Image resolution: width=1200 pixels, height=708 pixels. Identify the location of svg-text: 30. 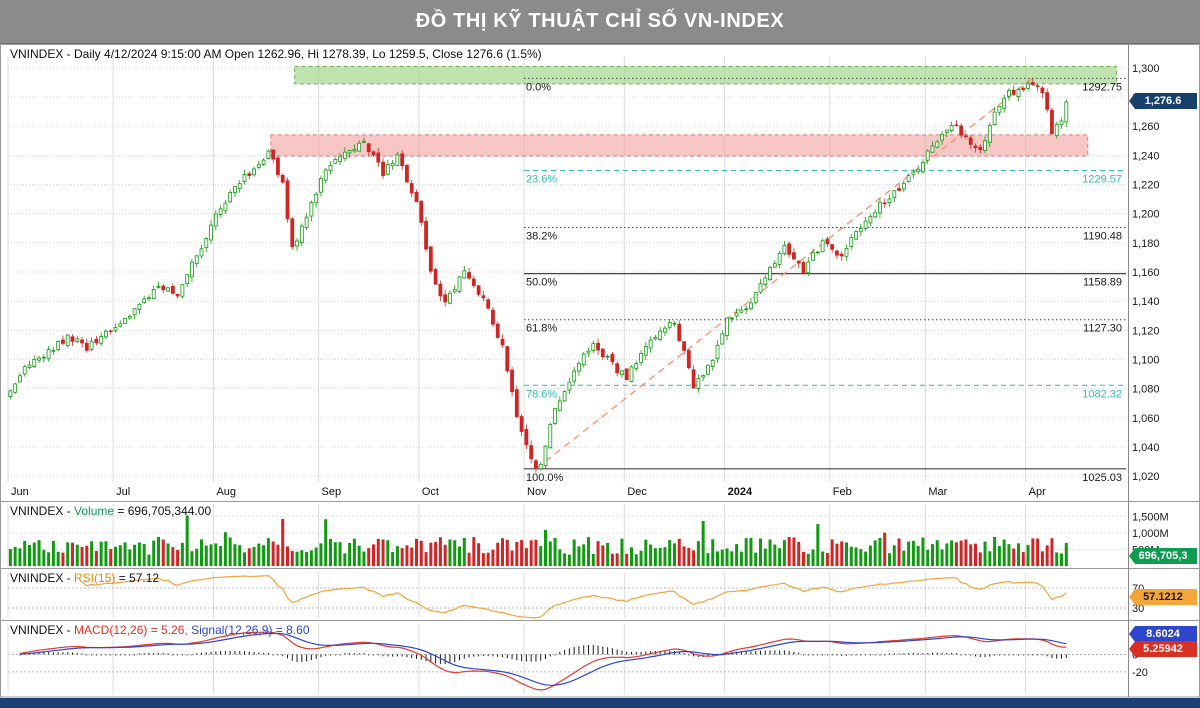
(1138, 609).